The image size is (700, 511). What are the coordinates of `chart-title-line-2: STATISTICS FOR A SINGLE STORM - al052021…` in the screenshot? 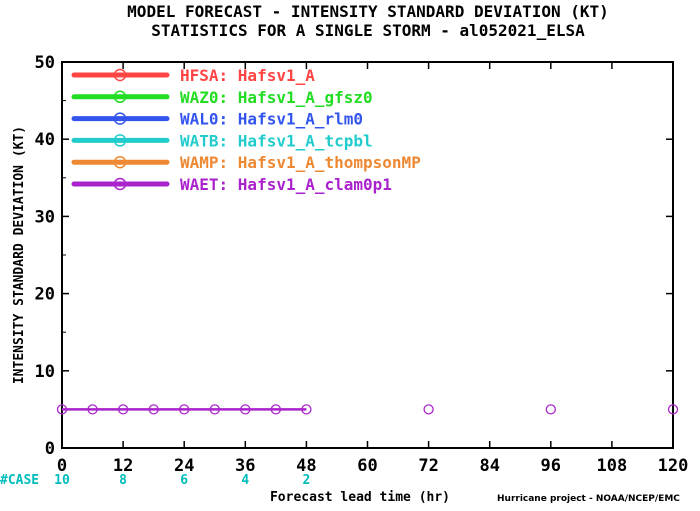 It's located at (368, 30).